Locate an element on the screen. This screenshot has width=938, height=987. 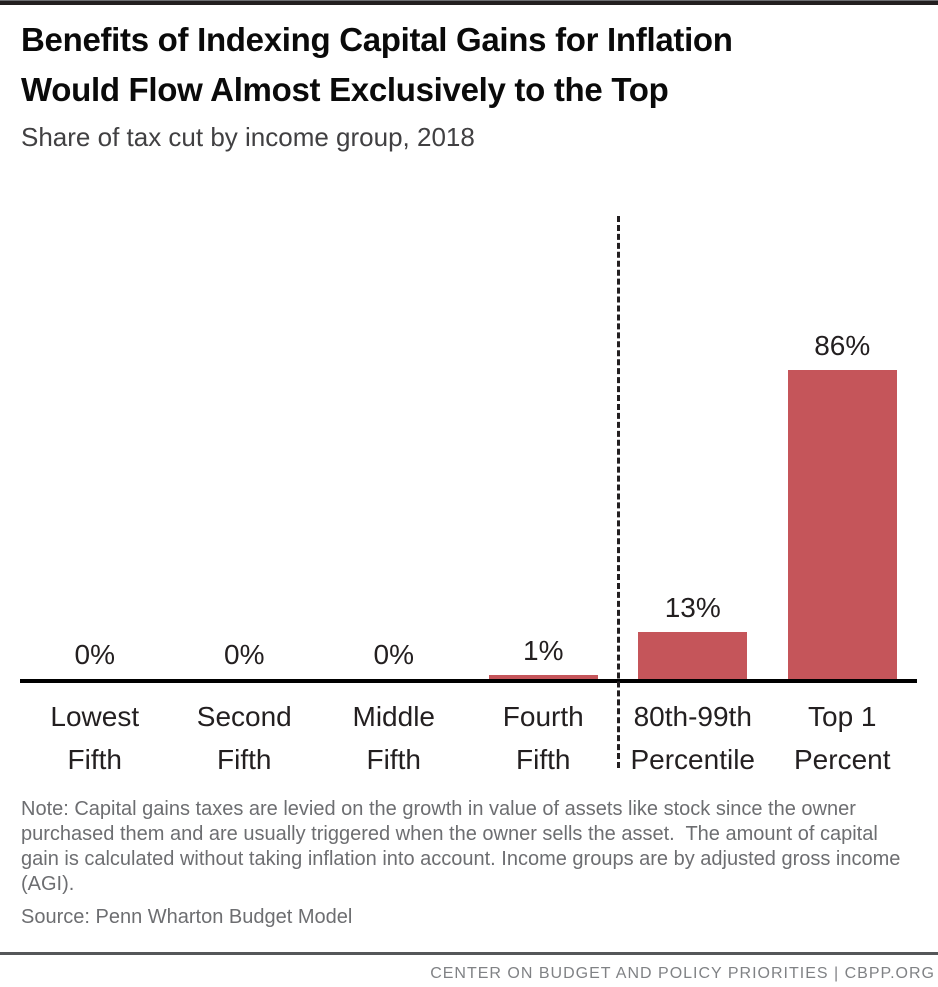
category-label-line: Second is located at coordinates (244, 716).